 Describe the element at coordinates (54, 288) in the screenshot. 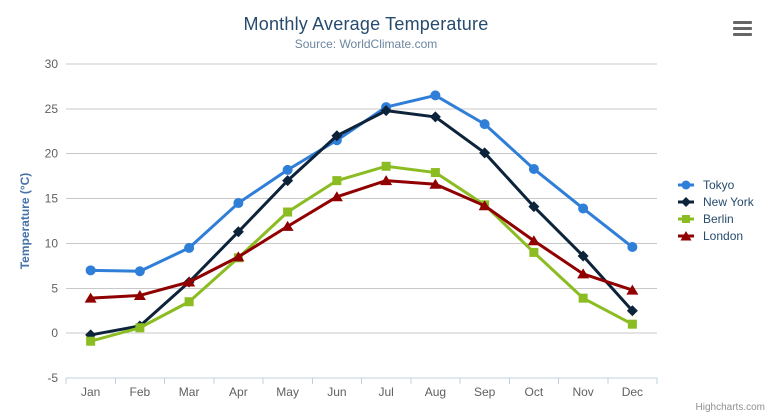

I see `y-axis-label: 5` at that location.